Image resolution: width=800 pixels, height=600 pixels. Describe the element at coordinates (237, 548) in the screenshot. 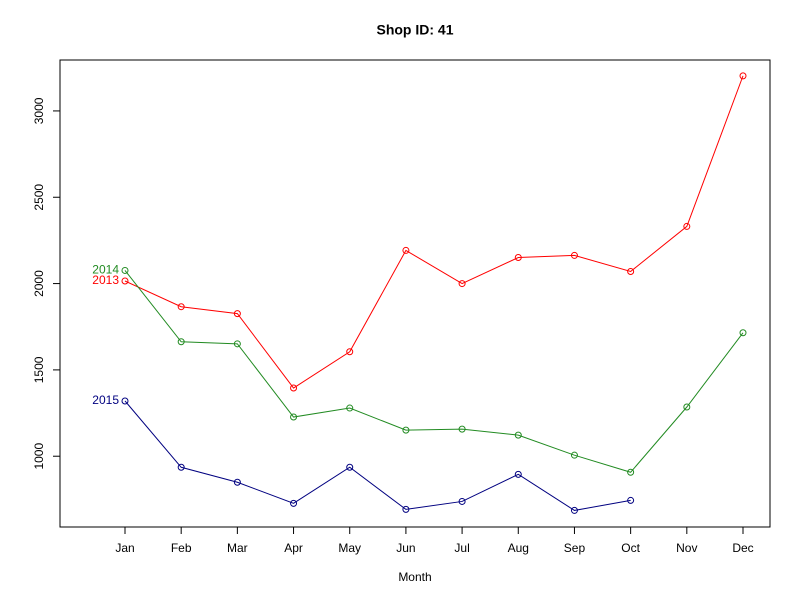

I see `x-tick-label: Mar` at that location.